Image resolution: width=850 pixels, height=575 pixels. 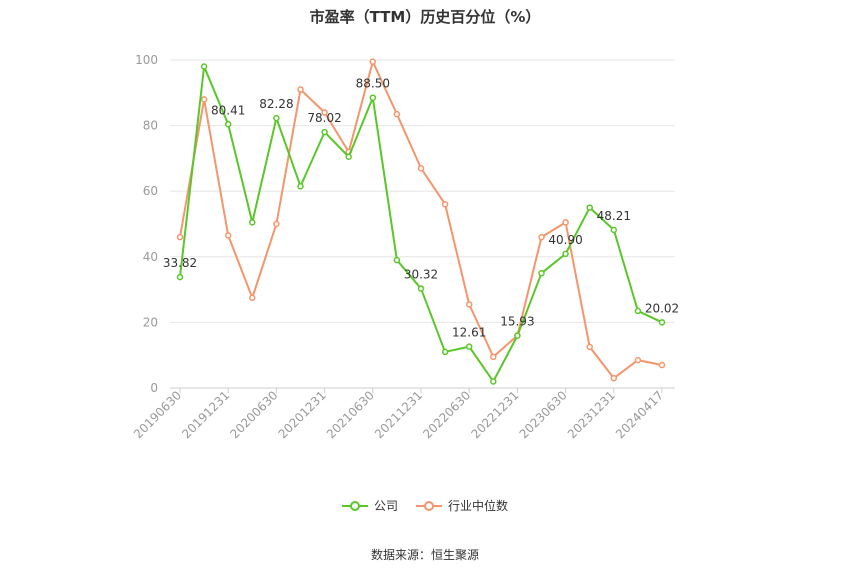 What do you see at coordinates (350, 414) in the screenshot?
I see `x-tick-label: 20210630` at bounding box center [350, 414].